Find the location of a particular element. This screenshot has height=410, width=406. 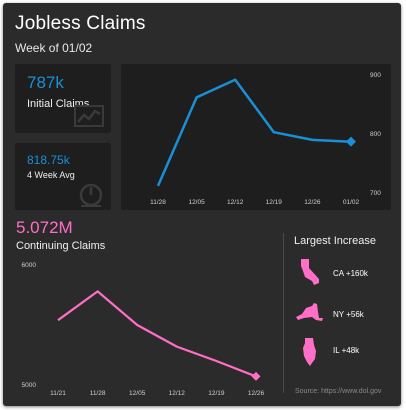

largest-increase-item: CA +160k is located at coordinates (350, 273).